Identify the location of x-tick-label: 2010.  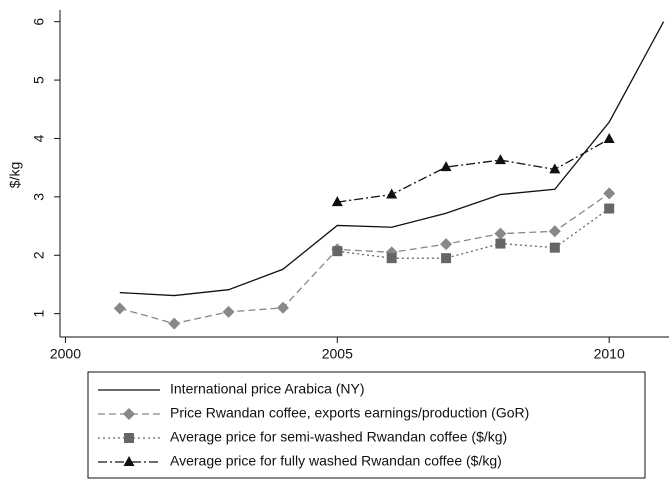
(609, 354).